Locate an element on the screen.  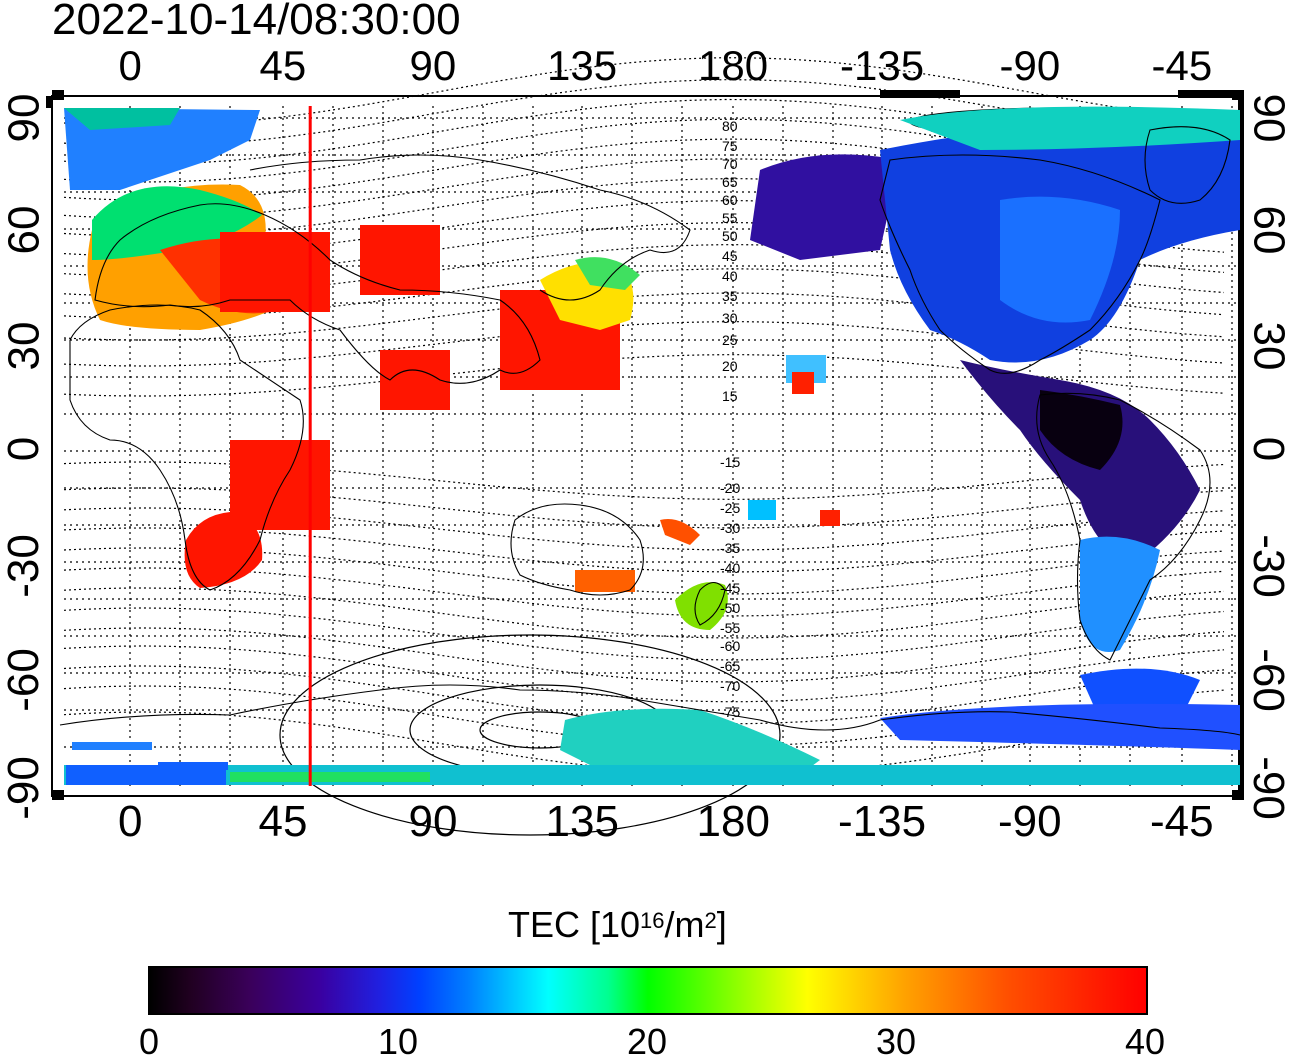
contour-label: 30 is located at coordinates (730, 318).